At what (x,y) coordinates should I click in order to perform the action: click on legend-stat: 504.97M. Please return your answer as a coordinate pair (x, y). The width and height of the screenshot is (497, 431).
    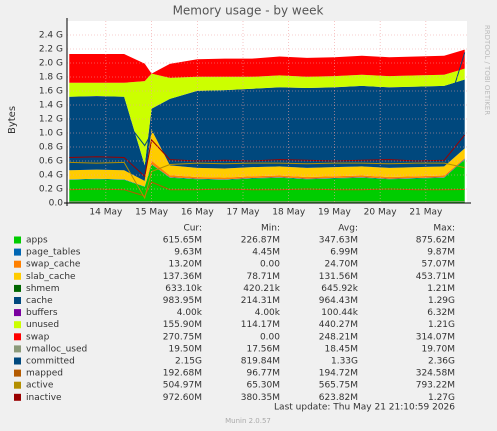
    Looking at the image, I should click on (182, 386).